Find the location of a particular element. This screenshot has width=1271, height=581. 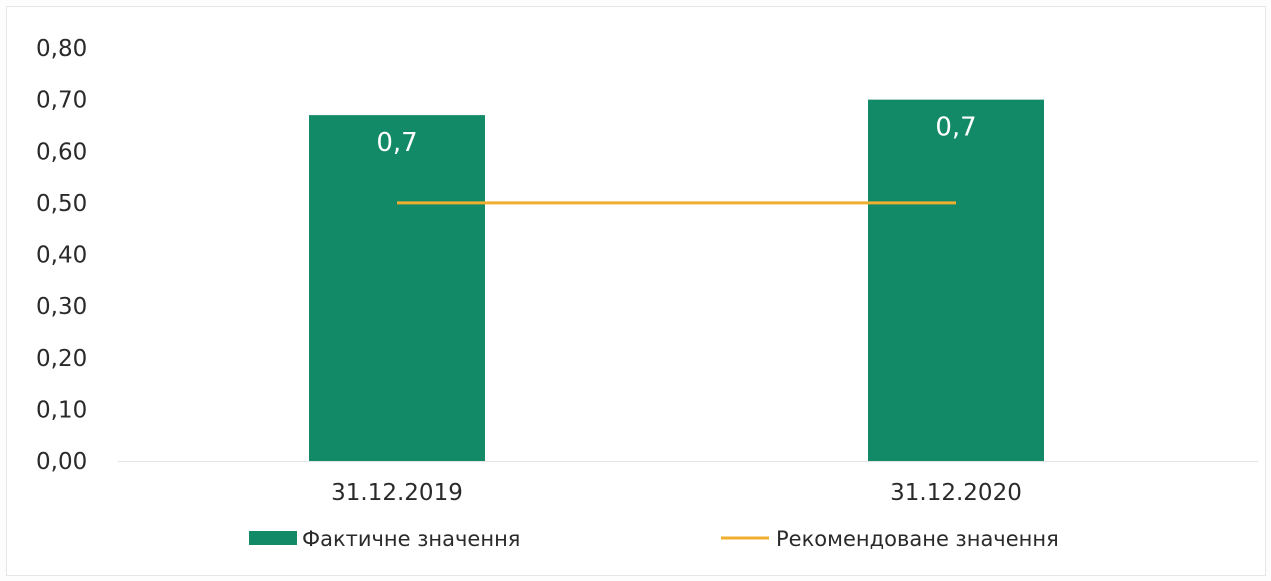

y-tick-label: 0,00 is located at coordinates (61, 462).